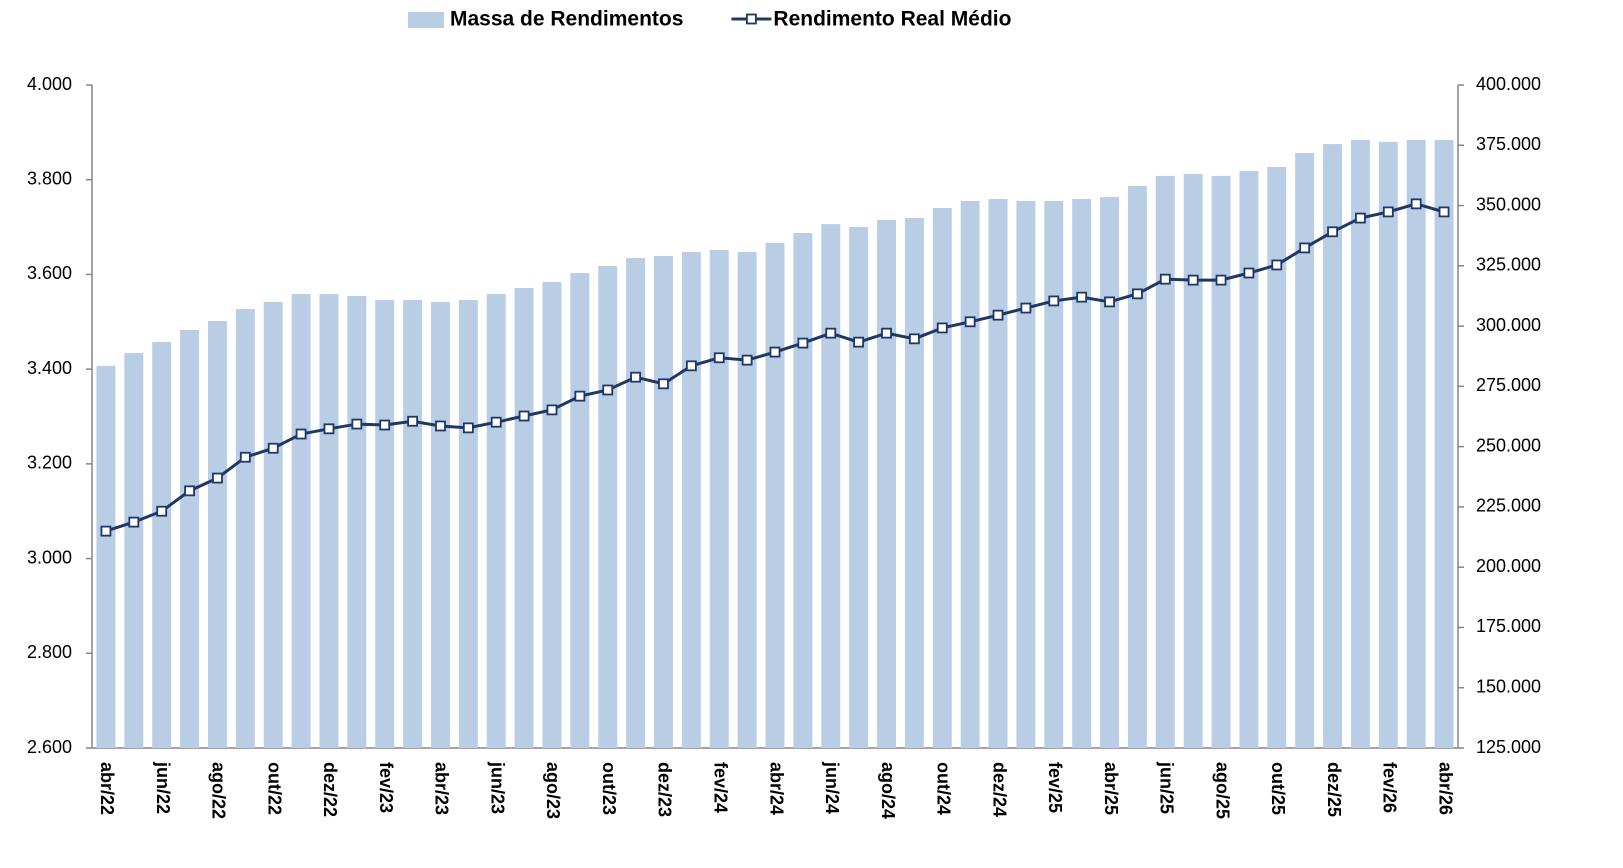  Describe the element at coordinates (1278, 788) in the screenshot. I see `x-tick-label: out/25` at that location.